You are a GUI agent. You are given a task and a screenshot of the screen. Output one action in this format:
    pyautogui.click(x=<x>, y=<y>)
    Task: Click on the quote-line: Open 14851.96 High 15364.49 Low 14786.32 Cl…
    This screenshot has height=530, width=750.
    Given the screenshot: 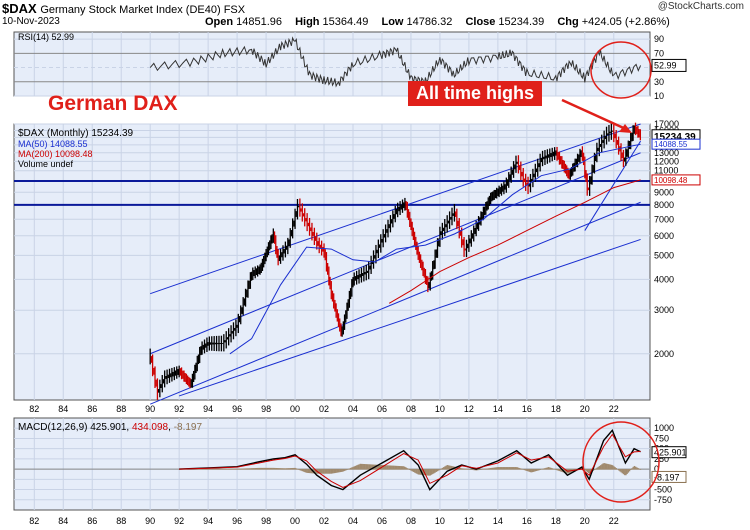 What is the action you would take?
    pyautogui.click(x=442, y=22)
    